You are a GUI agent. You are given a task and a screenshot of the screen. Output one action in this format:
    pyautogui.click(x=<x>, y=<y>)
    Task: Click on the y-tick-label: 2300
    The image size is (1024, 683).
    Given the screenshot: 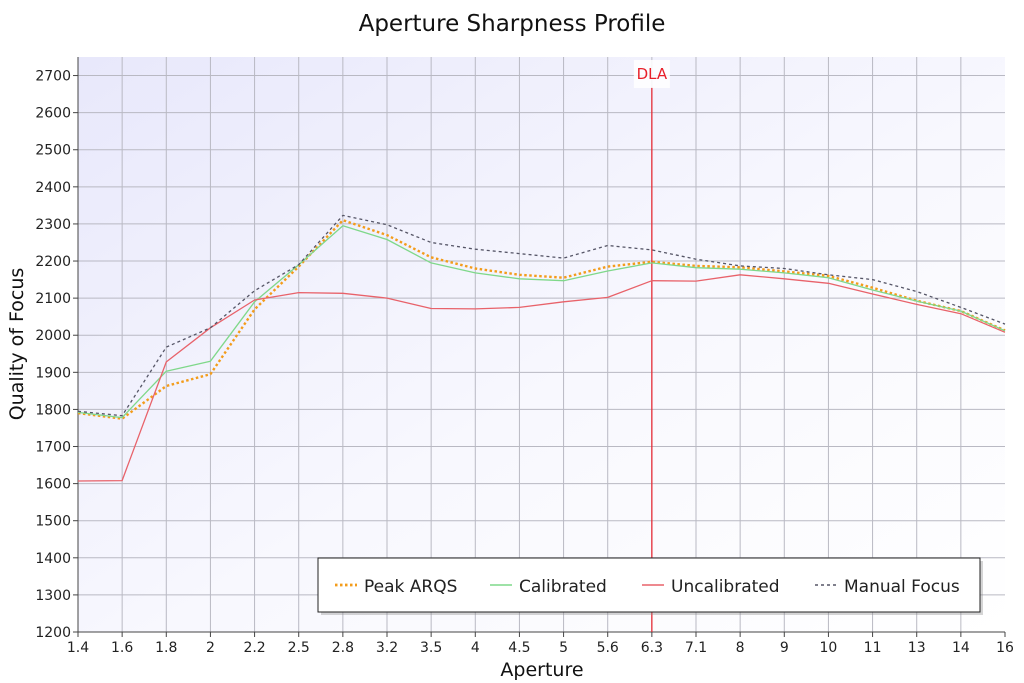 What is the action you would take?
    pyautogui.click(x=53, y=225)
    